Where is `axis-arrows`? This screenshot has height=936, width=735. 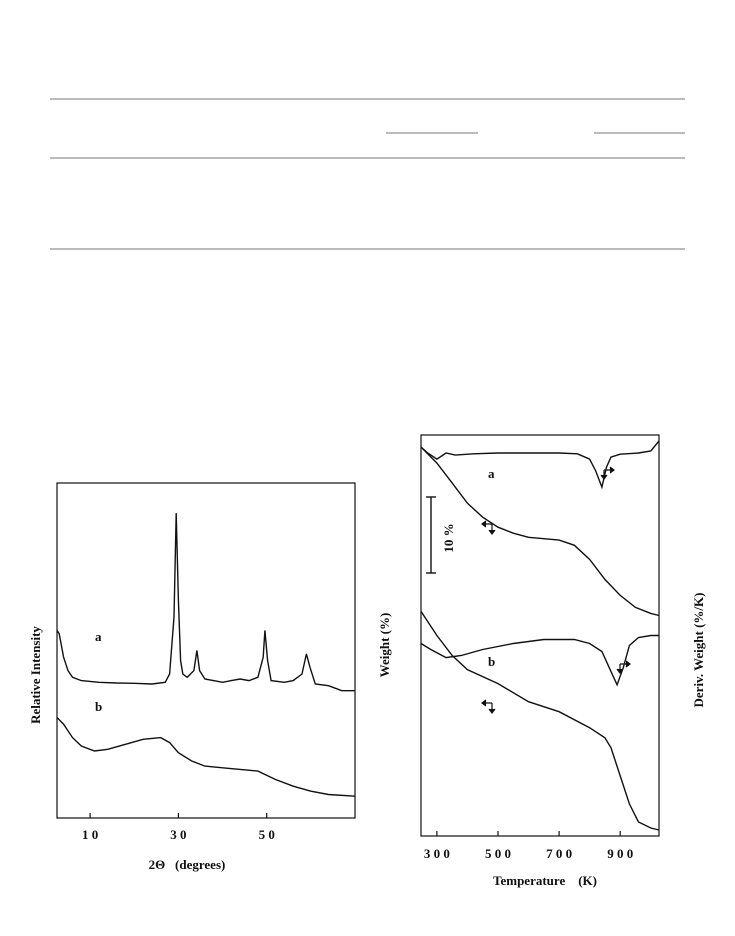
axis-arrows is located at coordinates (556, 590).